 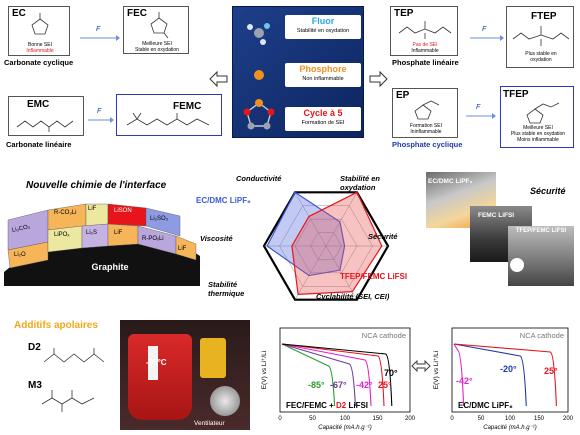 What do you see at coordinates (544, 16) in the screenshot?
I see `ftep-label: FTEP` at bounding box center [544, 16].